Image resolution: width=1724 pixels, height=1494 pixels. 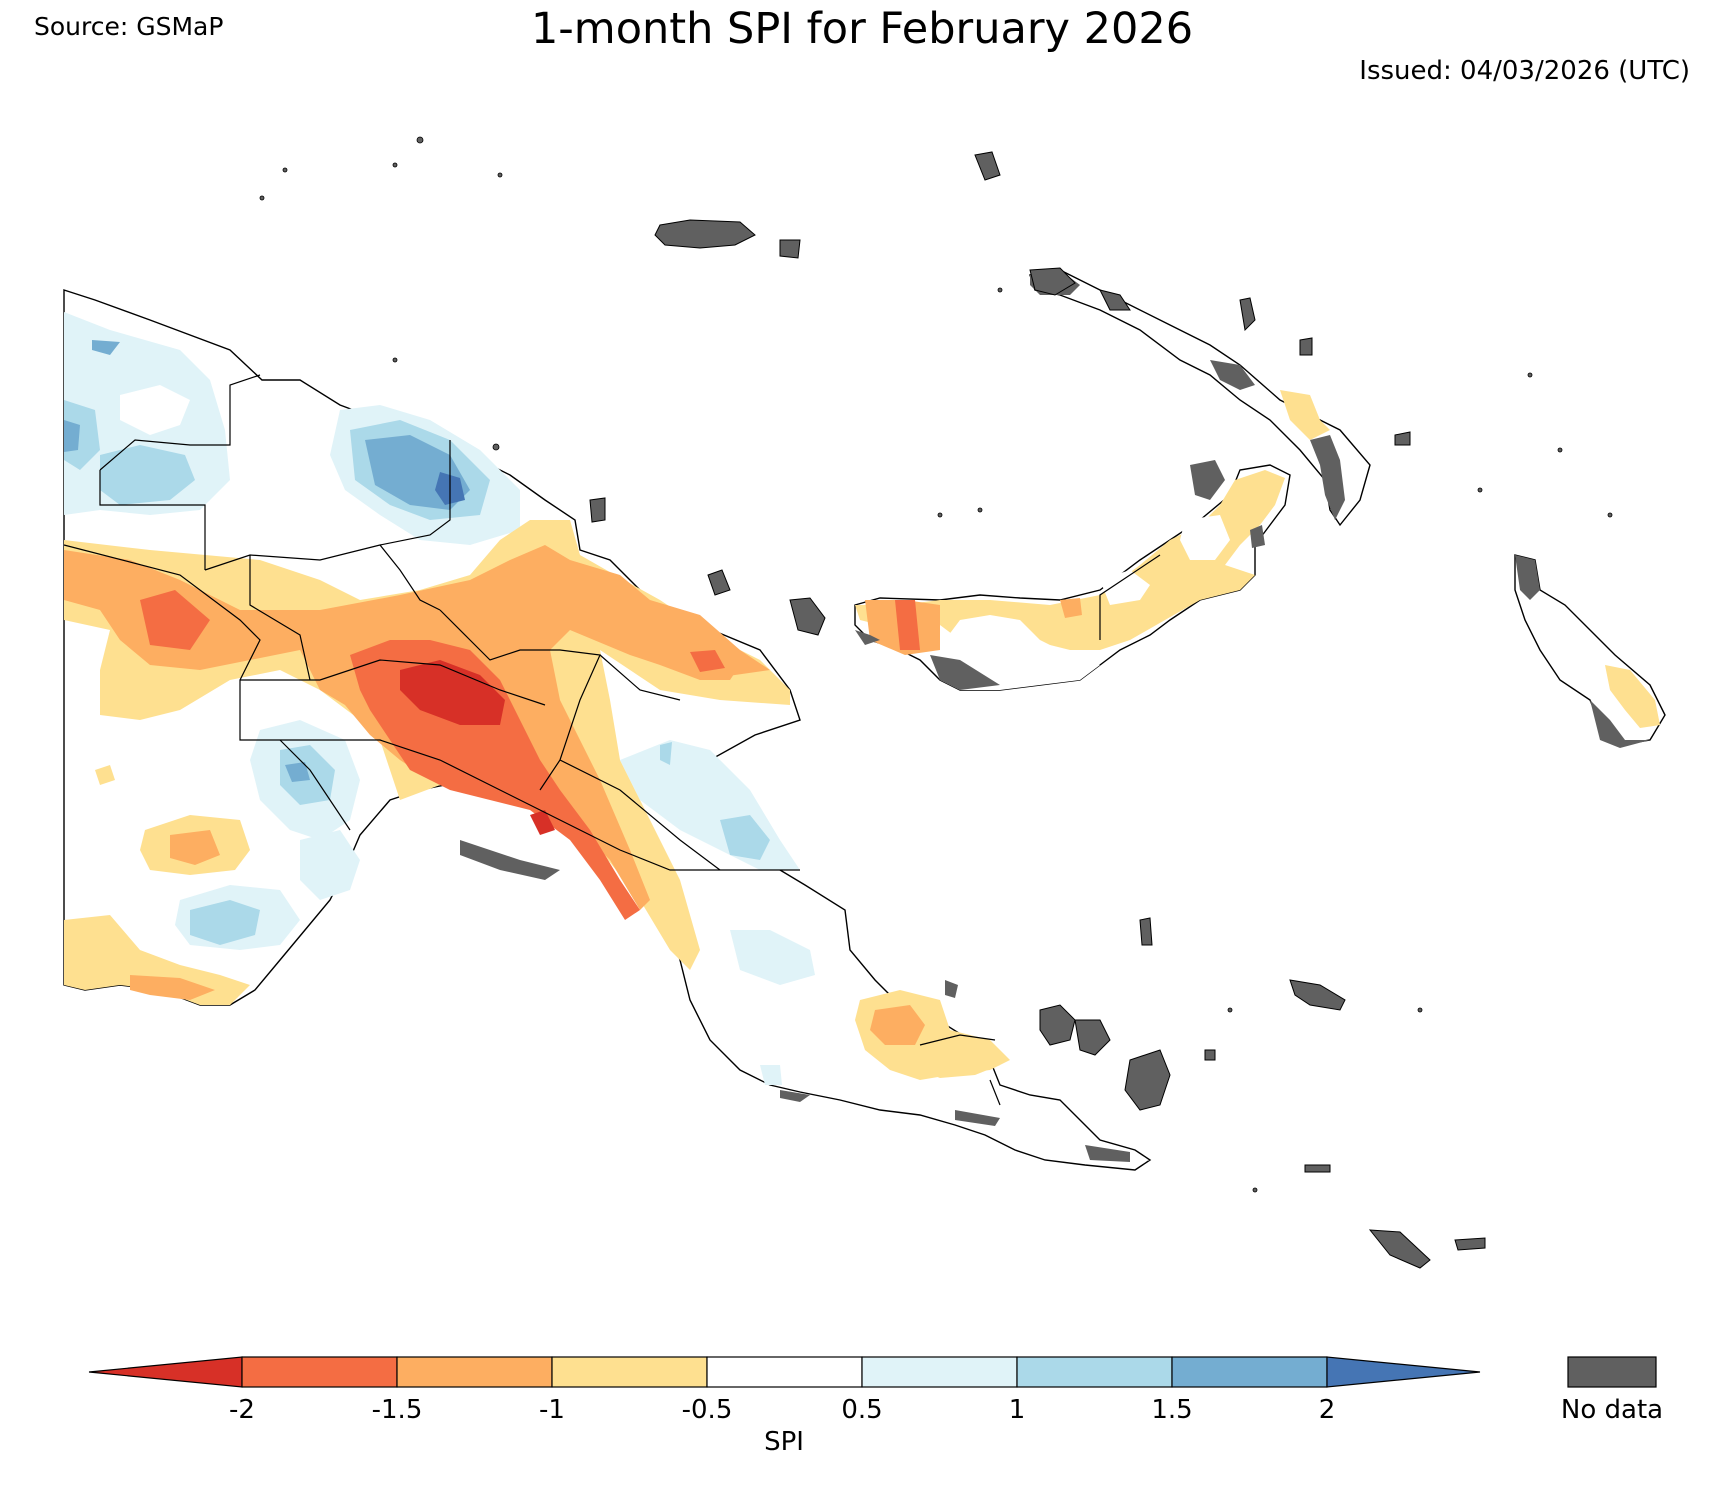 I want to click on issued-date: Issued: 04/03/2026 (UTC), so click(x=1524, y=71).